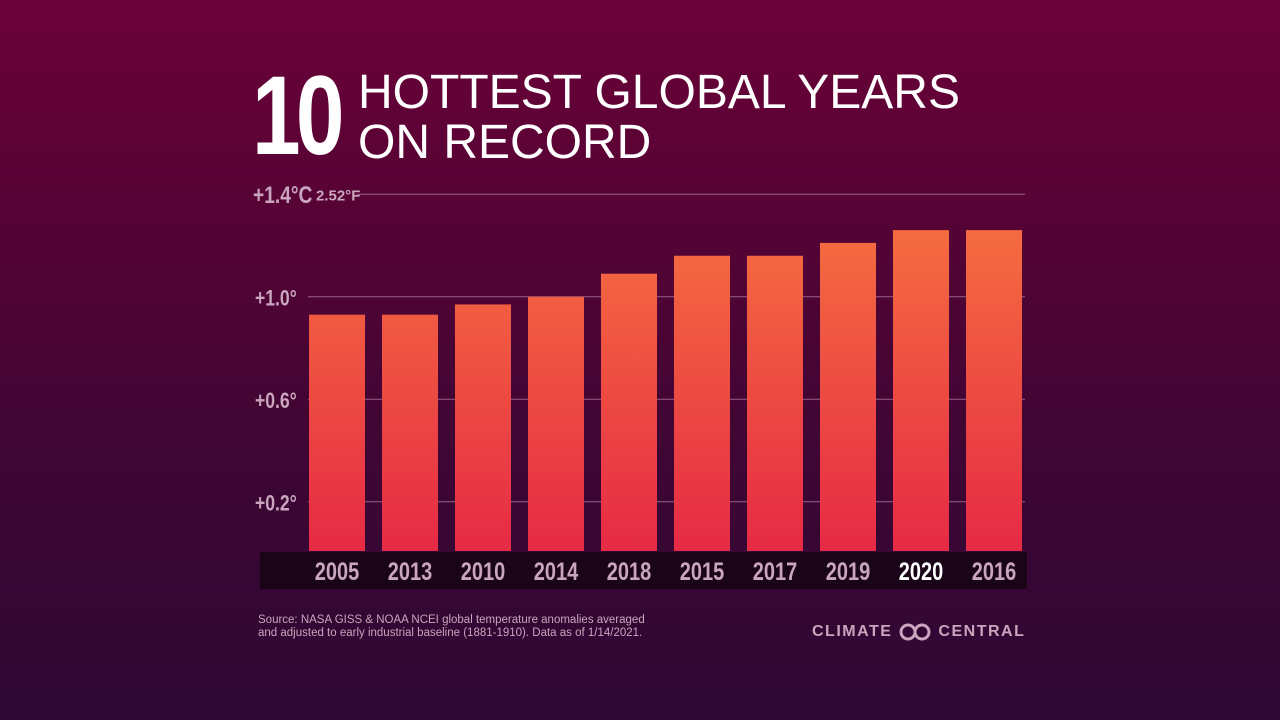 The image size is (1280, 720). What do you see at coordinates (629, 572) in the screenshot?
I see `x-tick-label: 2018` at bounding box center [629, 572].